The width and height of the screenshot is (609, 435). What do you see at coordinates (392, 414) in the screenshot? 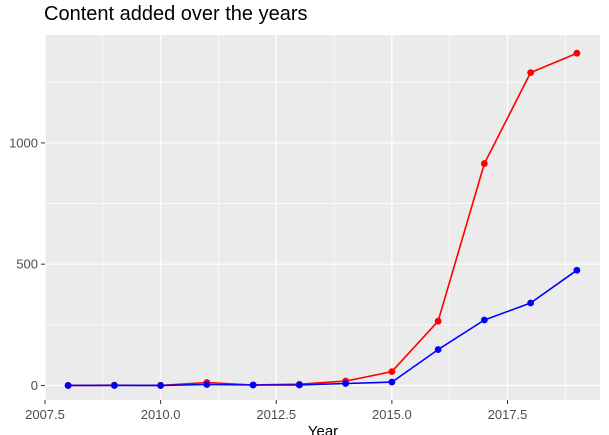
I see `x-tick-label: 2015.0` at bounding box center [392, 414].